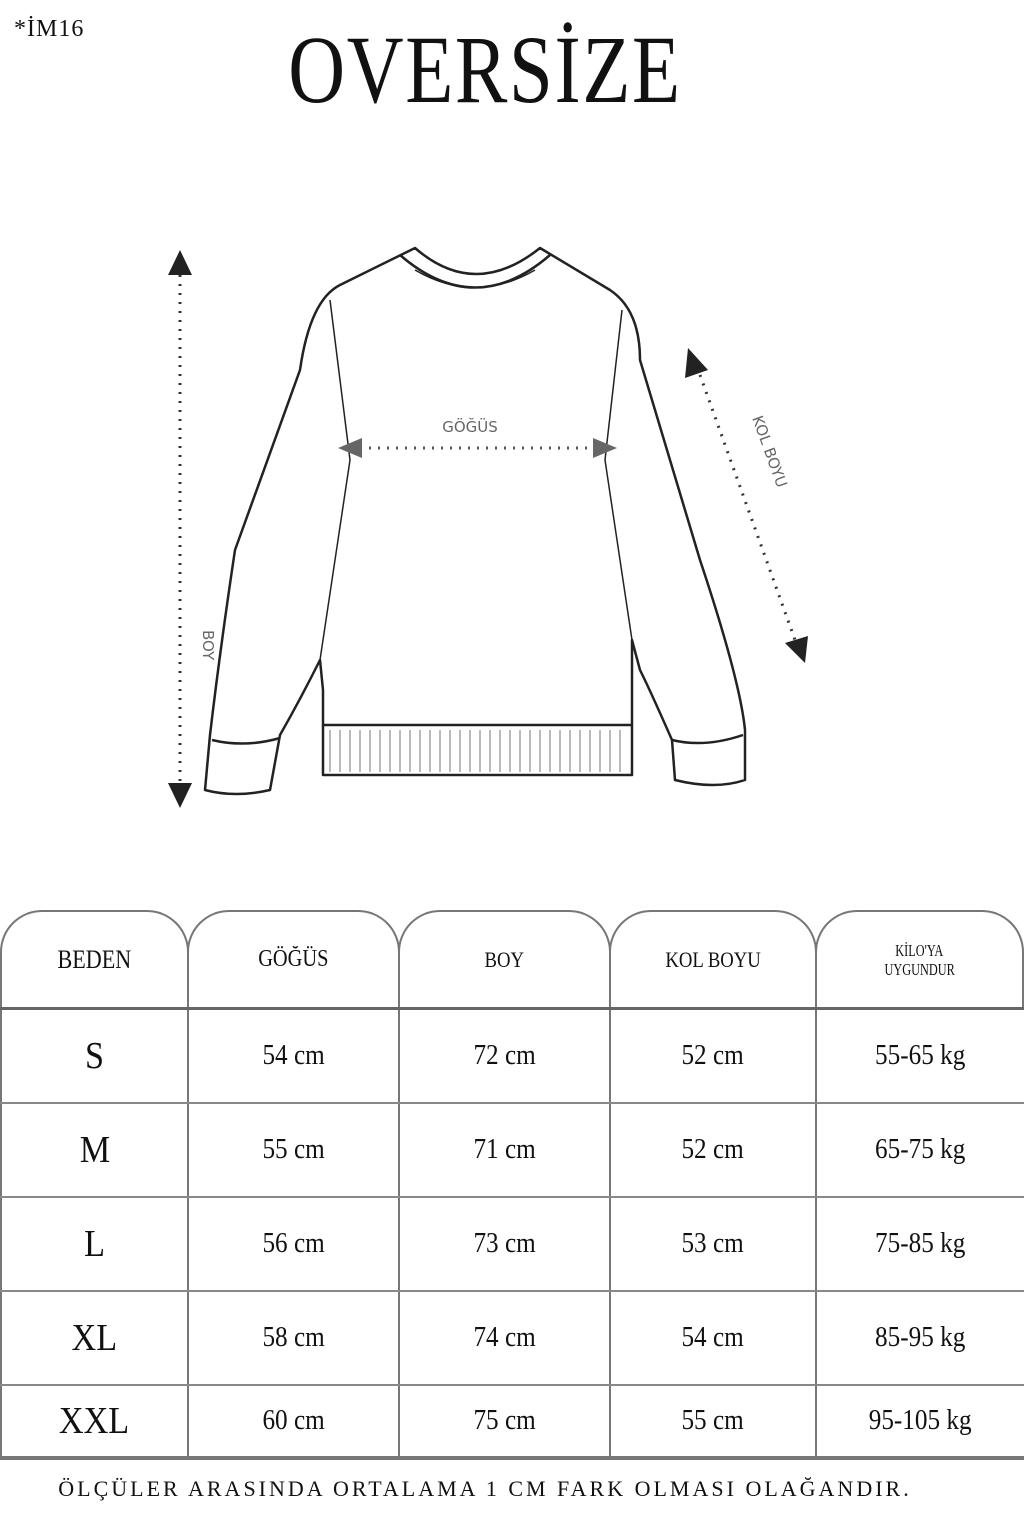 This screenshot has height=1519, width=1024. I want to click on cell-value: S, so click(94, 1056).